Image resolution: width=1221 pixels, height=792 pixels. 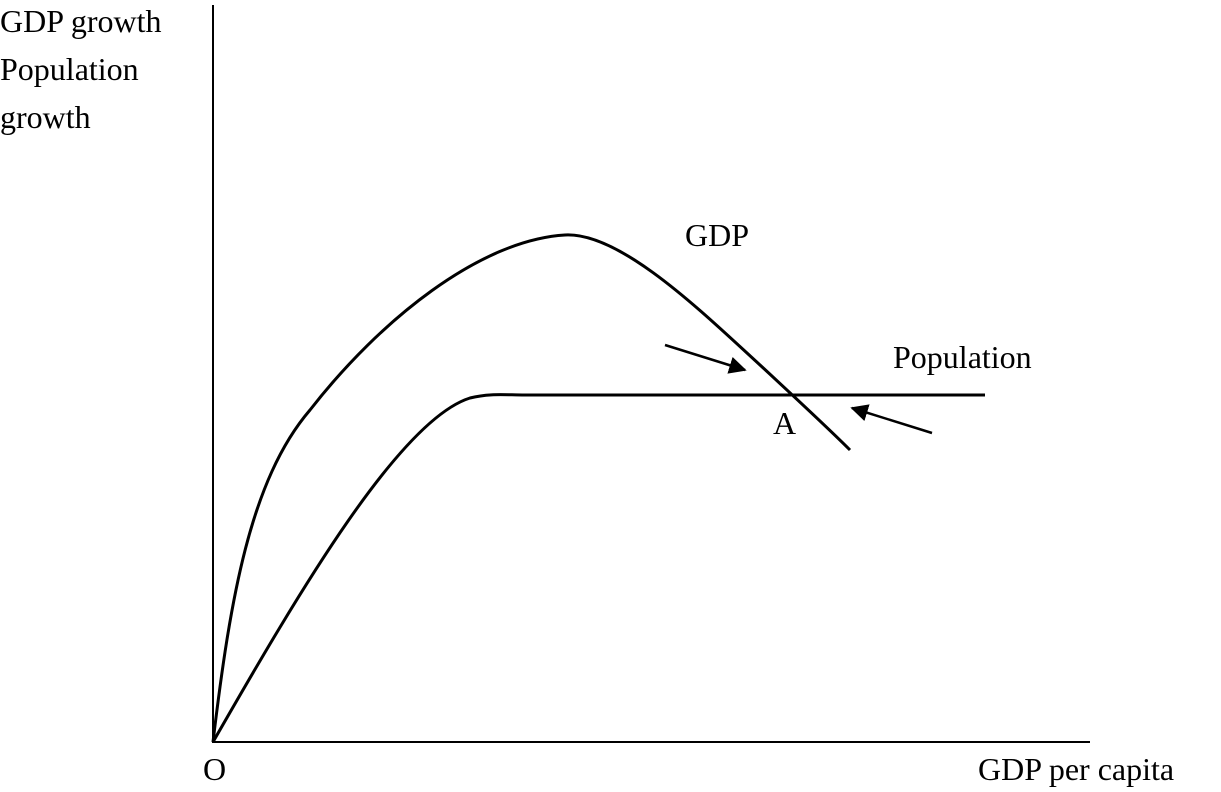 What do you see at coordinates (1076, 769) in the screenshot?
I see `x-axis-label: GDP per capita` at bounding box center [1076, 769].